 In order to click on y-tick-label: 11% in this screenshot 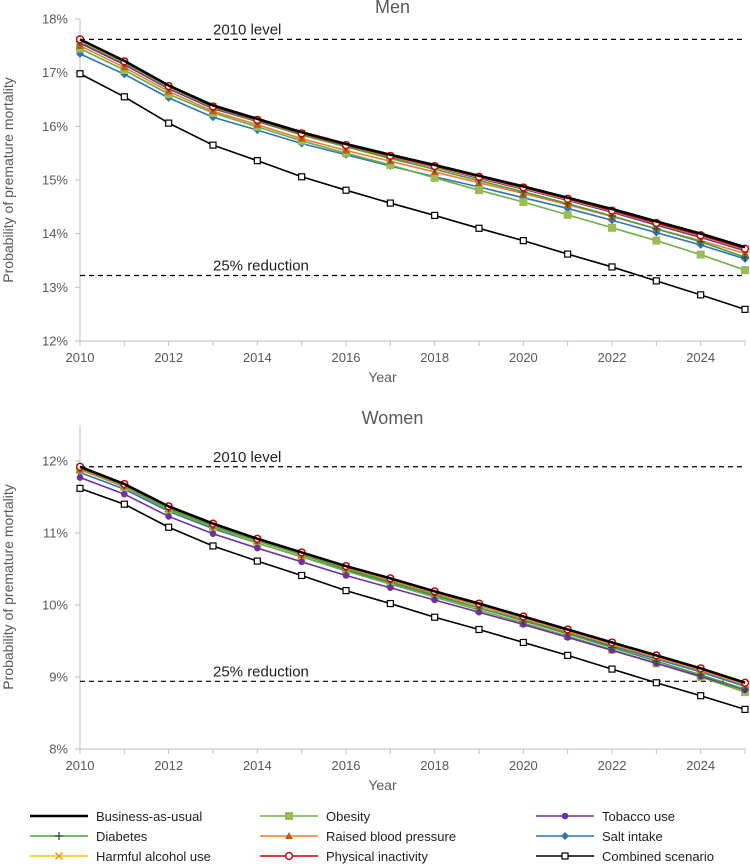, I will do `click(55, 533)`.